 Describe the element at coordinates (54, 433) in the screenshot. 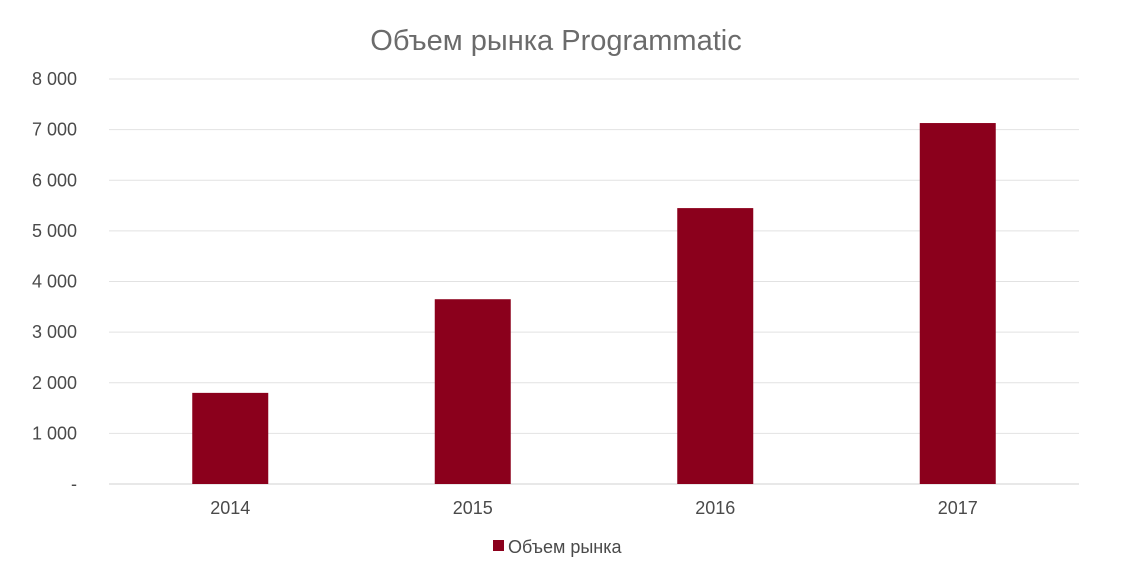

I see `y-tick-label: 1 000` at that location.